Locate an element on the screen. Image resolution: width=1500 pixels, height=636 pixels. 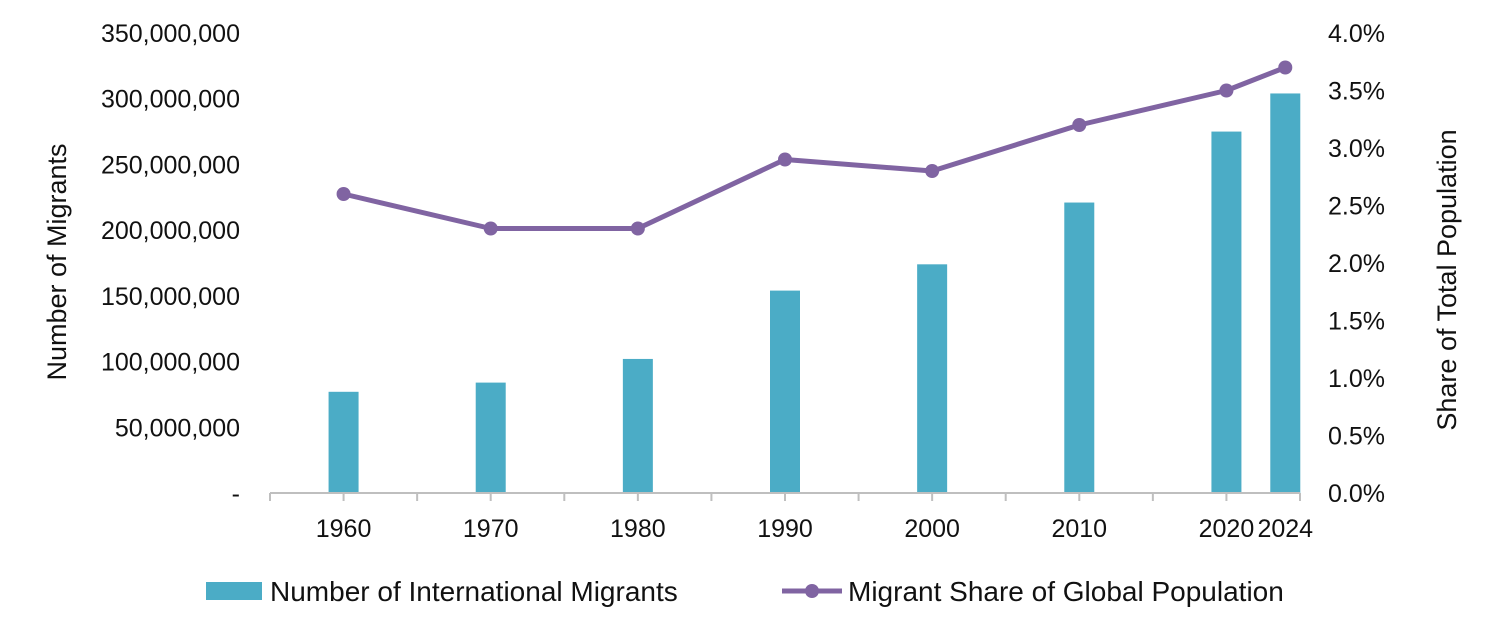
share-point-1960 is located at coordinates (343, 194).